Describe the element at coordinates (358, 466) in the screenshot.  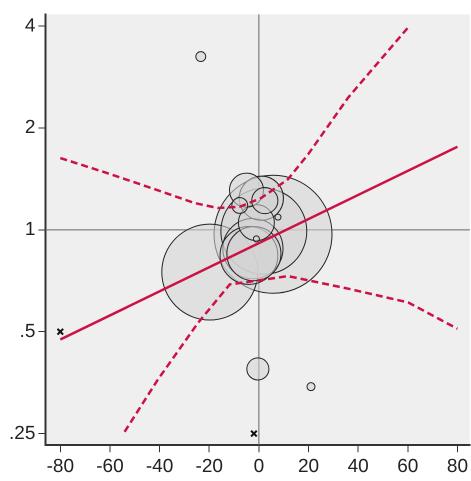
I see `x-tick-label: 40` at that location.